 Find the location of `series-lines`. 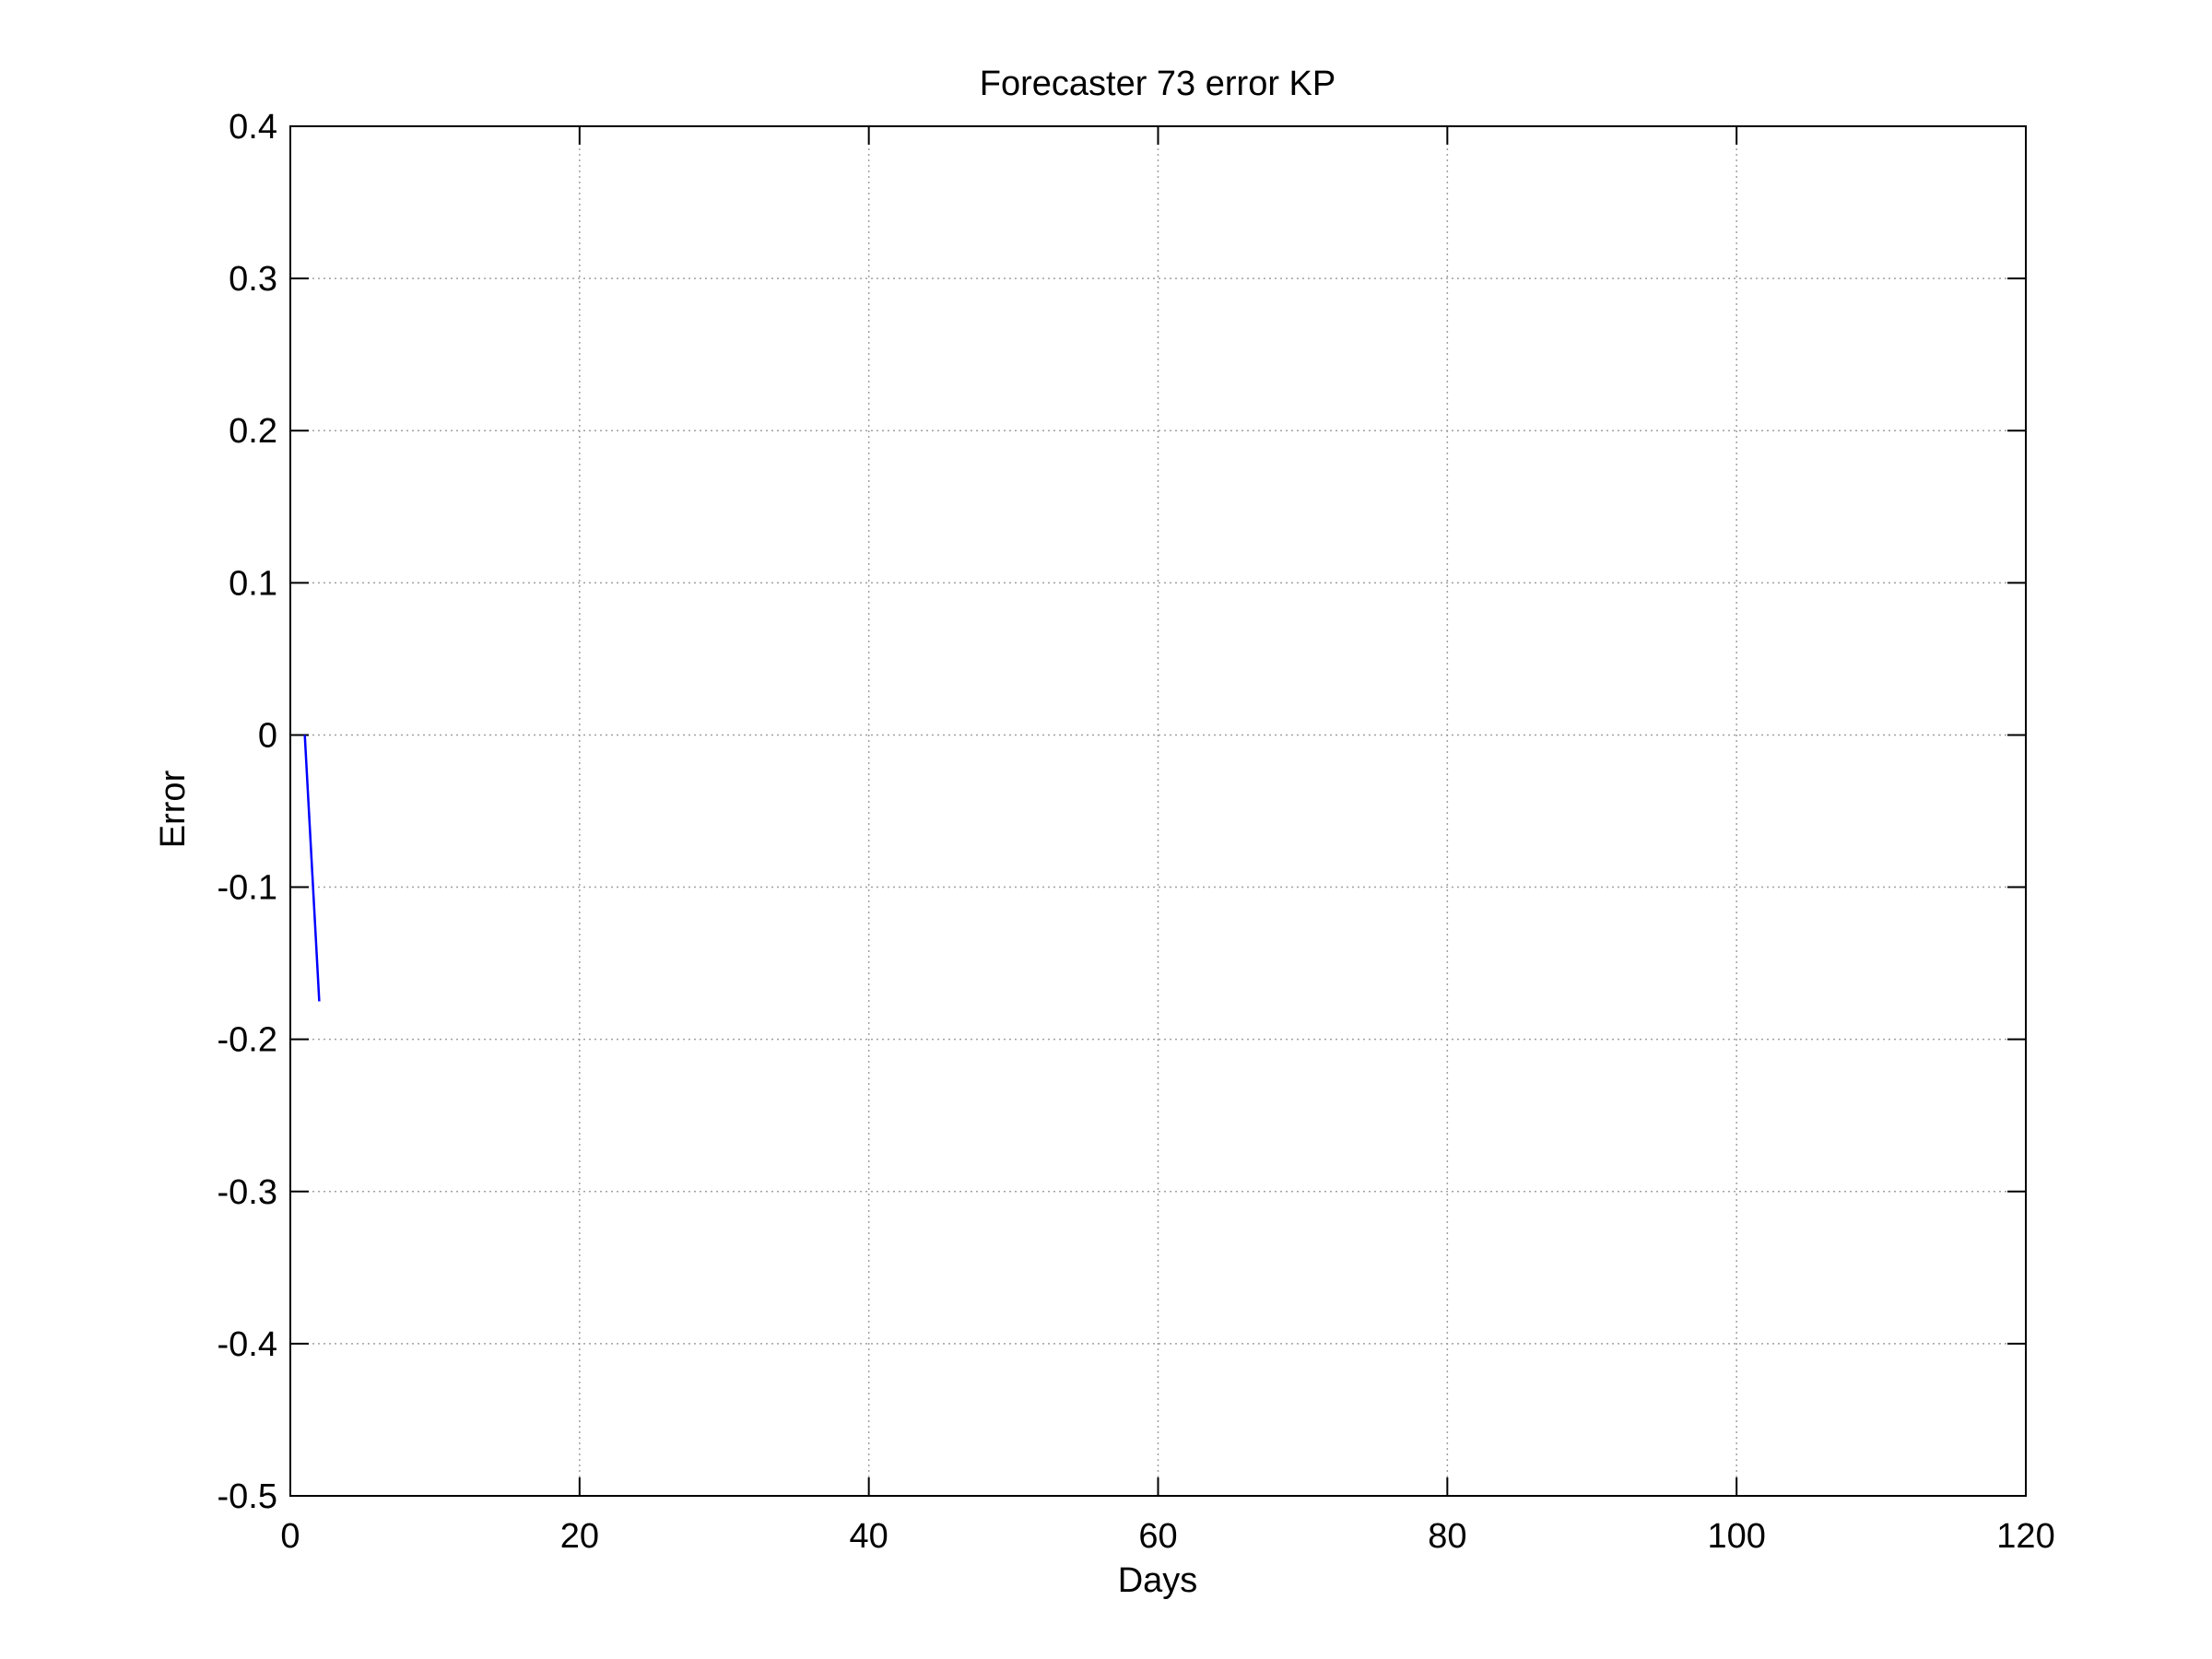

series-lines is located at coordinates (312, 868).